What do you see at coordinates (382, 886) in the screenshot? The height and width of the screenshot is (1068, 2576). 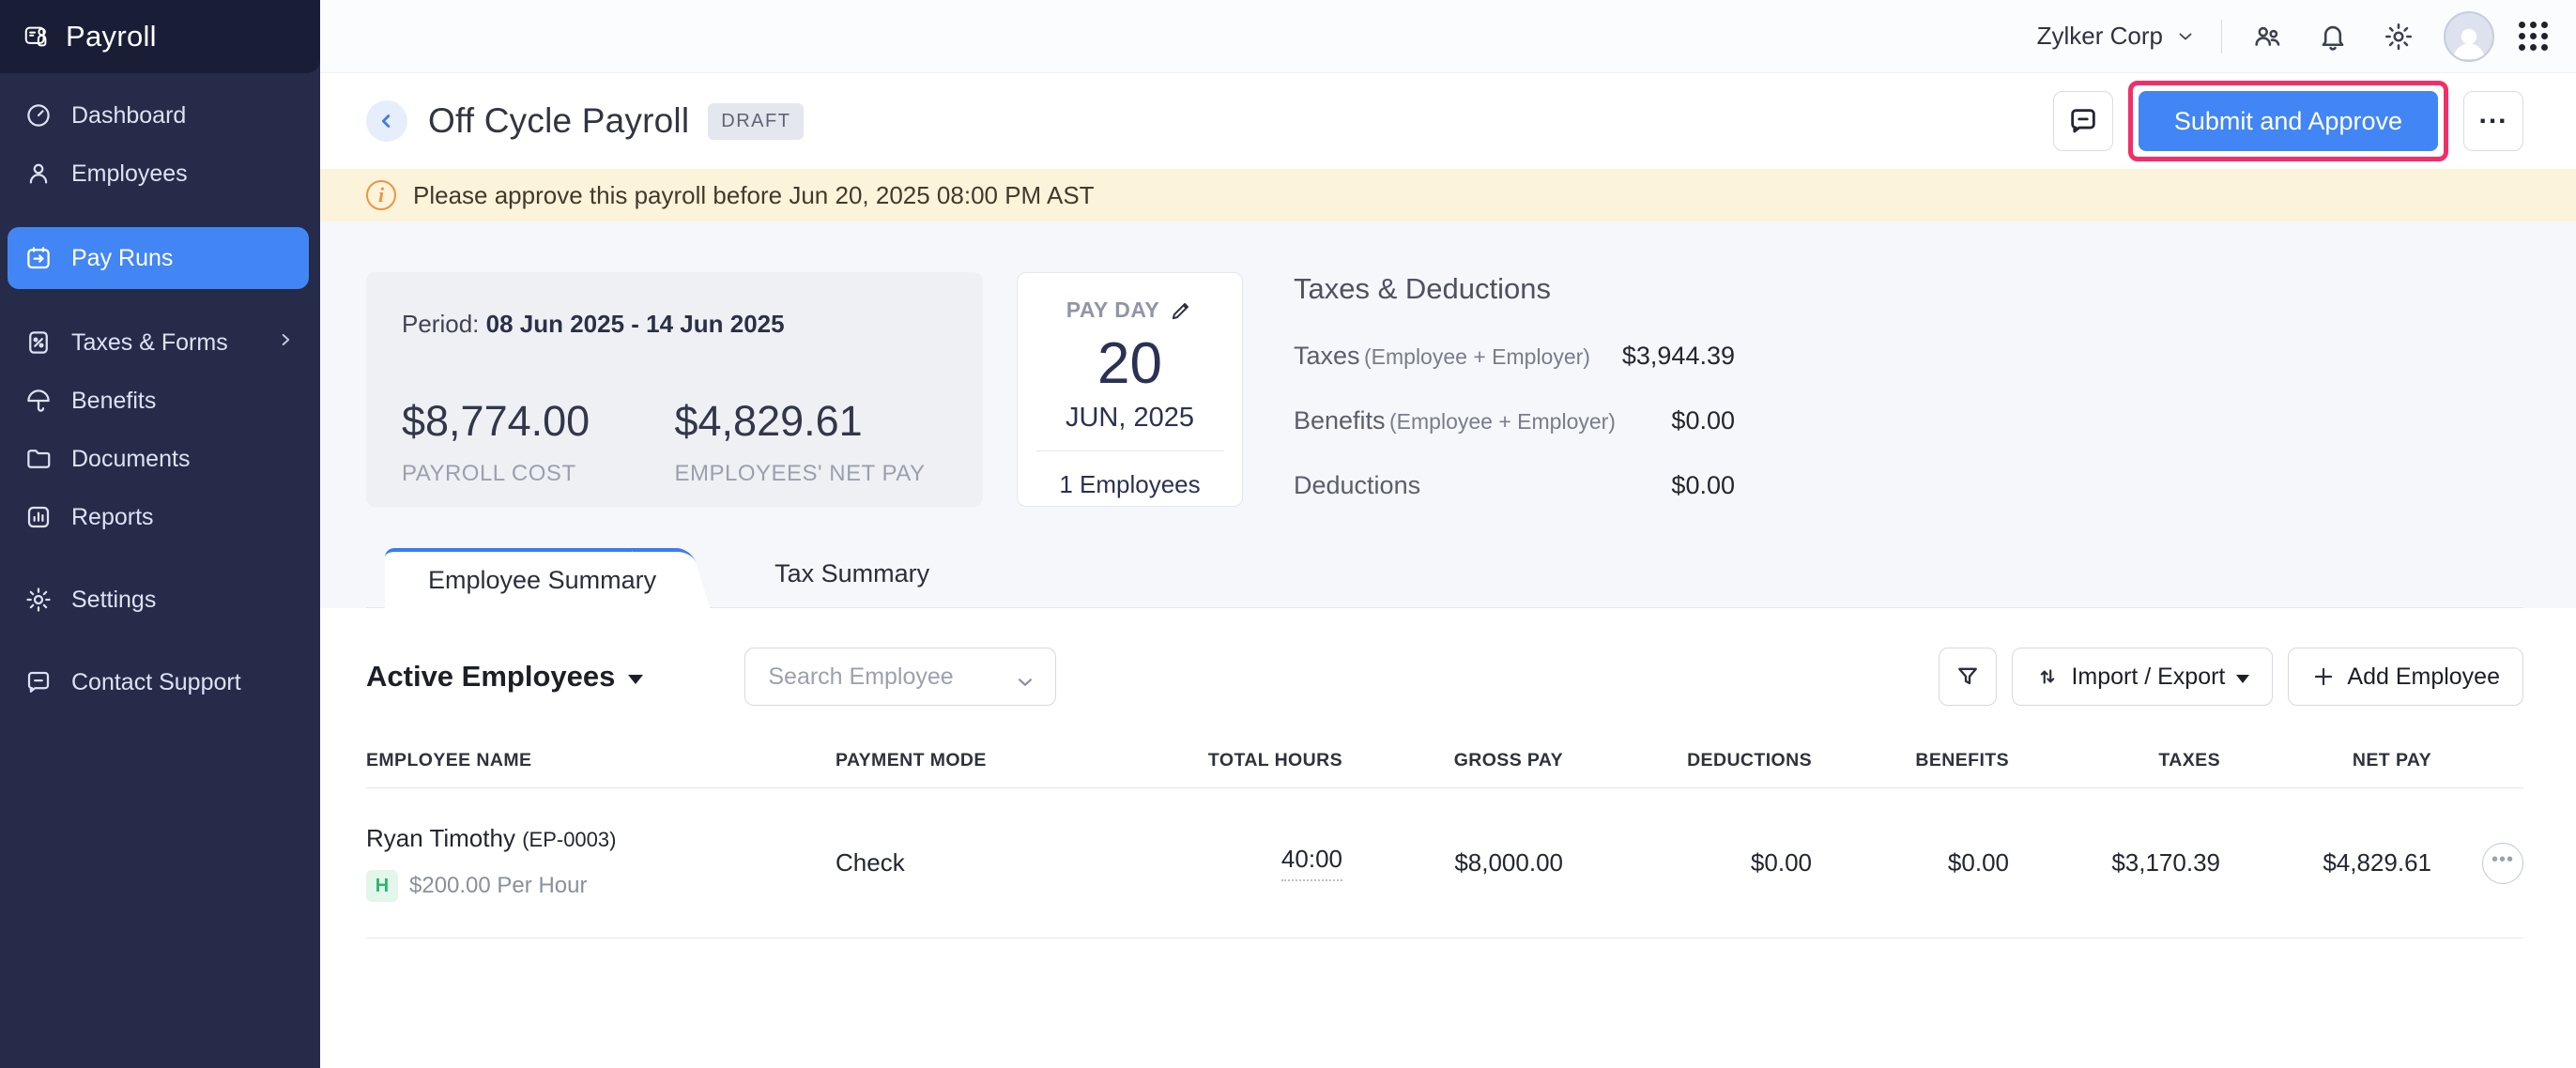 I see `hourly-badge: H` at bounding box center [382, 886].